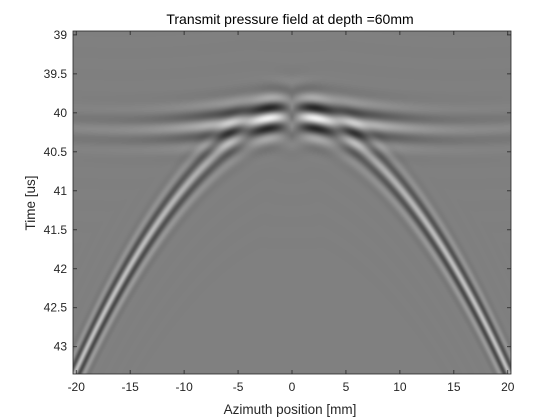 The width and height of the screenshot is (560, 420). What do you see at coordinates (56, 152) in the screenshot?
I see `y-tick-label: 40.5` at bounding box center [56, 152].